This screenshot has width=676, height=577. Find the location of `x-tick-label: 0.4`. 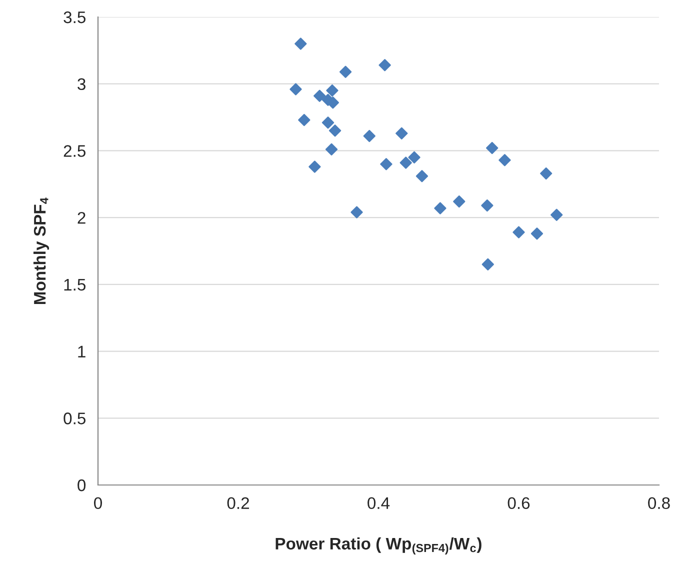

x-tick-label: 0.4 is located at coordinates (379, 503).